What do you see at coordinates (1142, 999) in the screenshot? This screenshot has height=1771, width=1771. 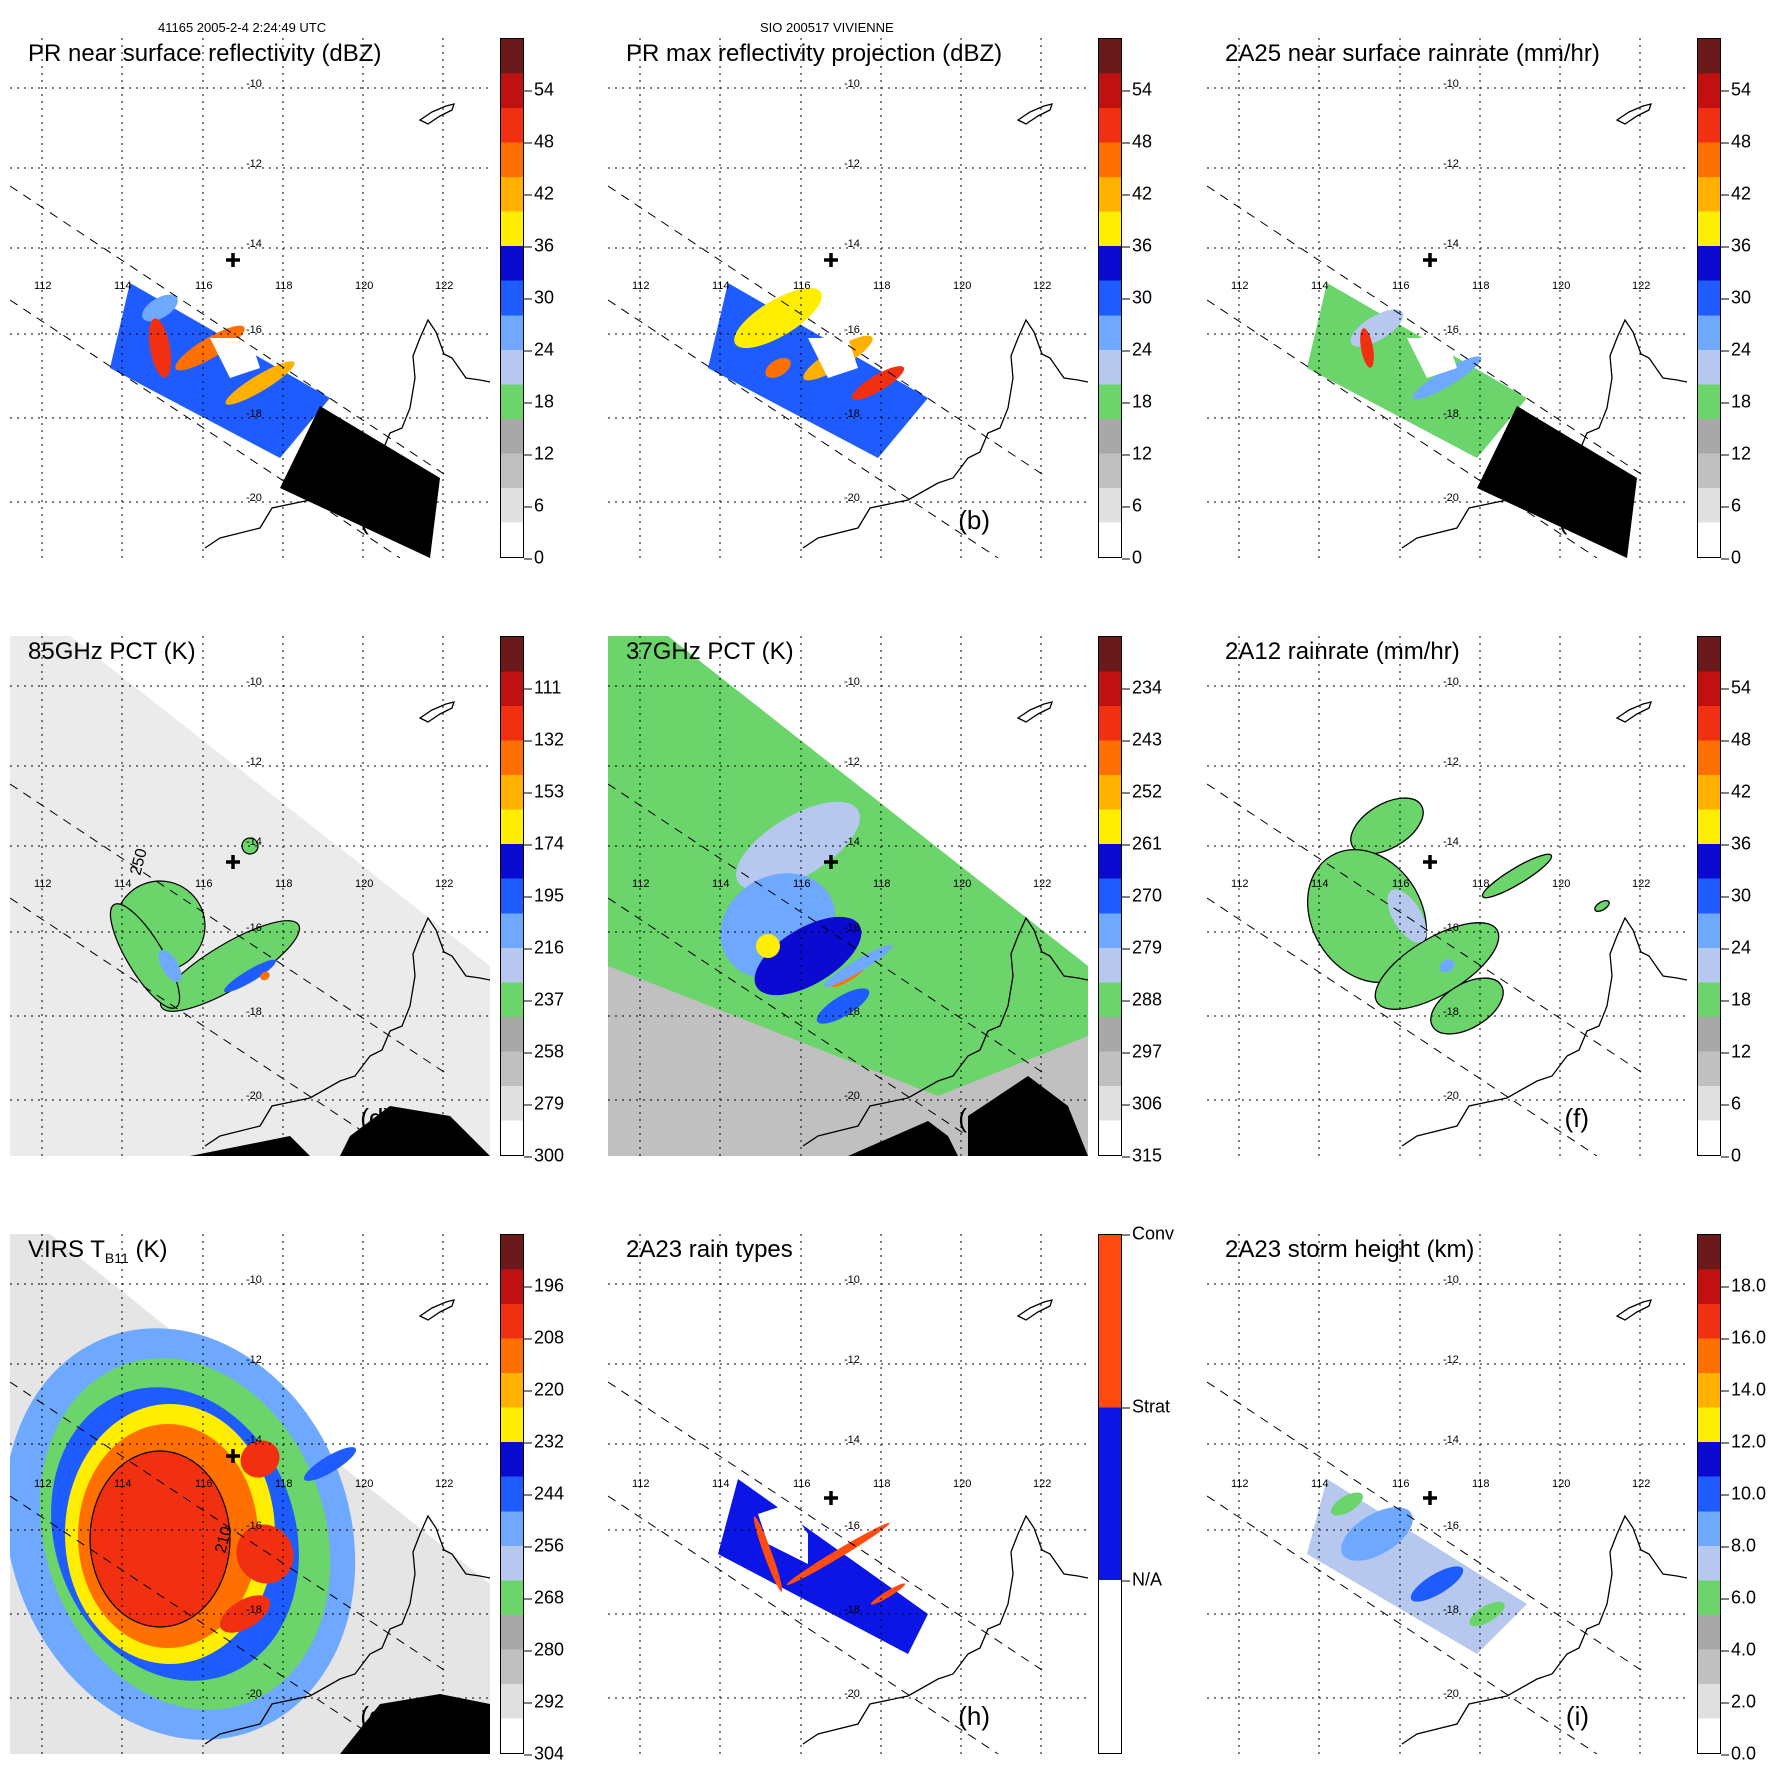 I see `colorbar-tick: 288` at bounding box center [1142, 999].